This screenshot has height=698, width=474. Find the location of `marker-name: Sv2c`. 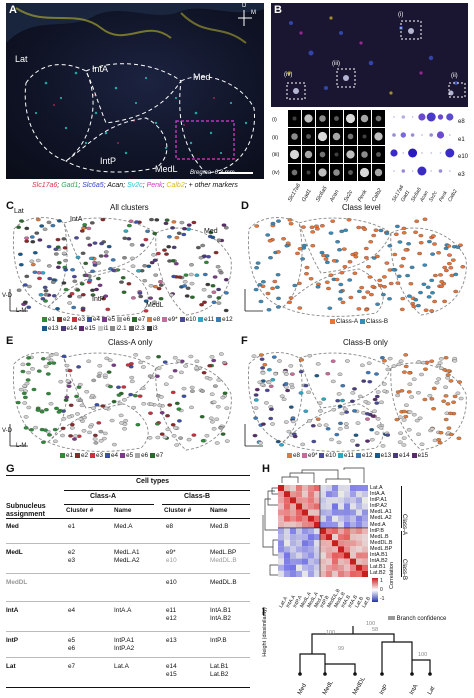

marker-name: Sv2c is located at coordinates (135, 185).